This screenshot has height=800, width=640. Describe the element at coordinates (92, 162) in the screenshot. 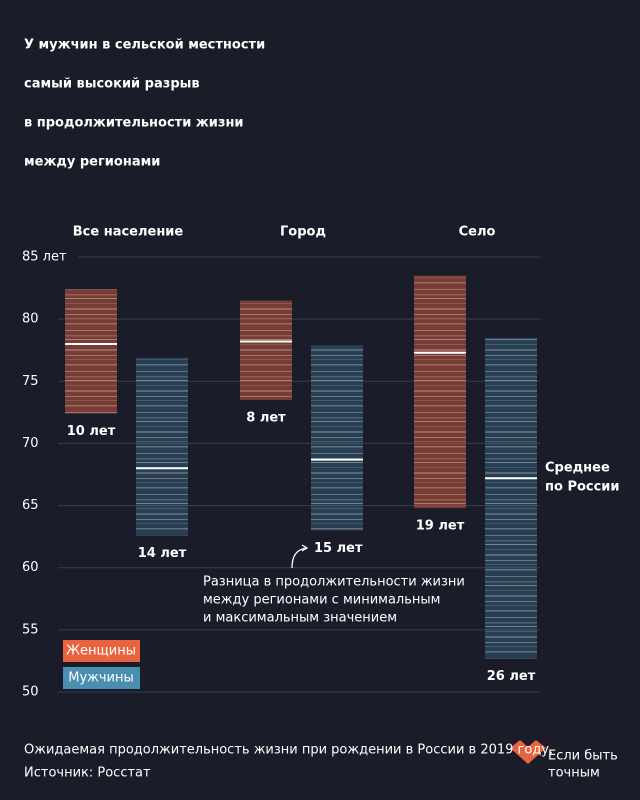

I see `chart-title: между регионами` at that location.